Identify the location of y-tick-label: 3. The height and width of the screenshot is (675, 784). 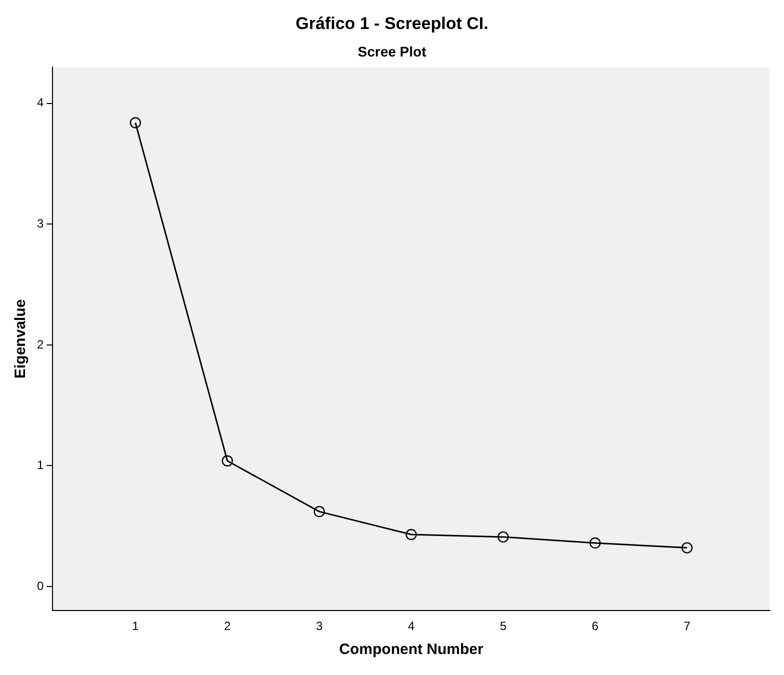
(40, 223).